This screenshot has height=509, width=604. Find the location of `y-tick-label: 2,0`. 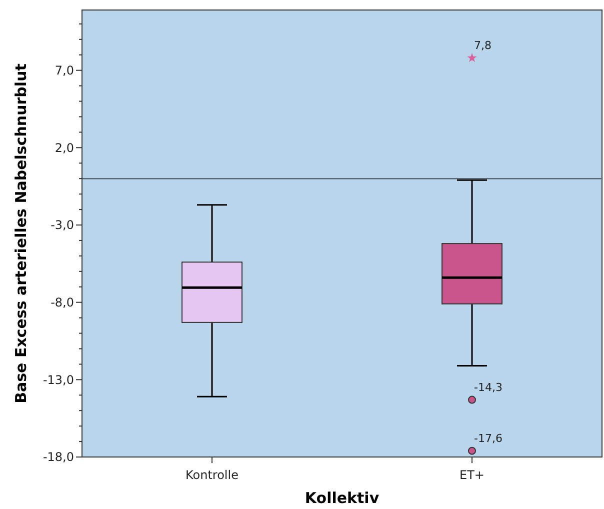

y-tick-label: 2,0 is located at coordinates (64, 147).